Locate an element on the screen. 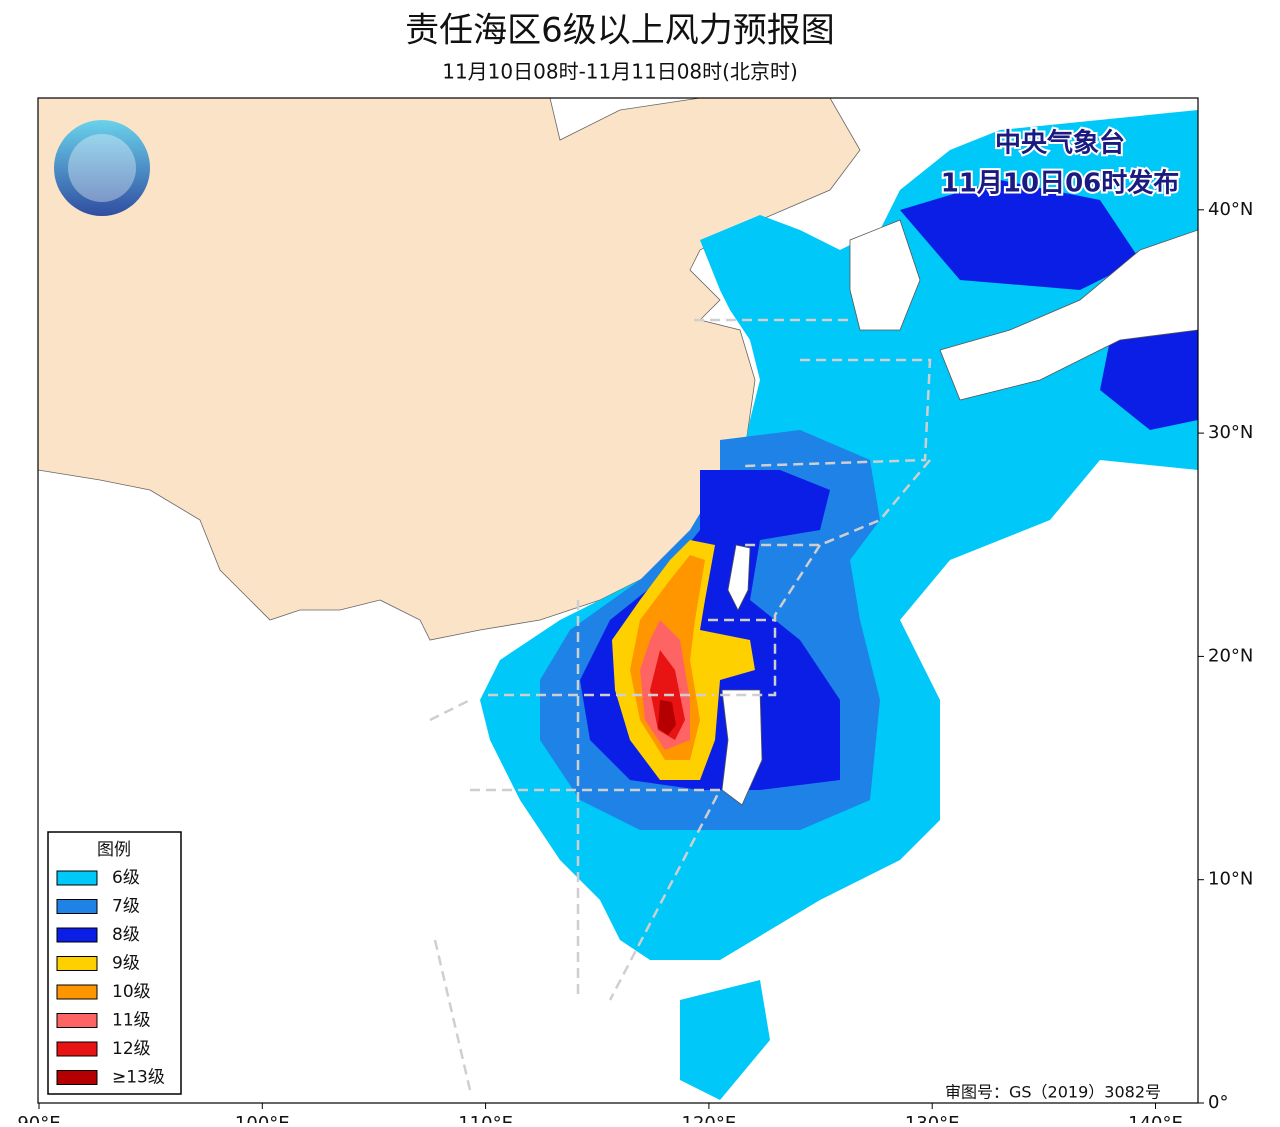 The height and width of the screenshot is (1127, 1280). lat-label: 30°N is located at coordinates (1230, 432).